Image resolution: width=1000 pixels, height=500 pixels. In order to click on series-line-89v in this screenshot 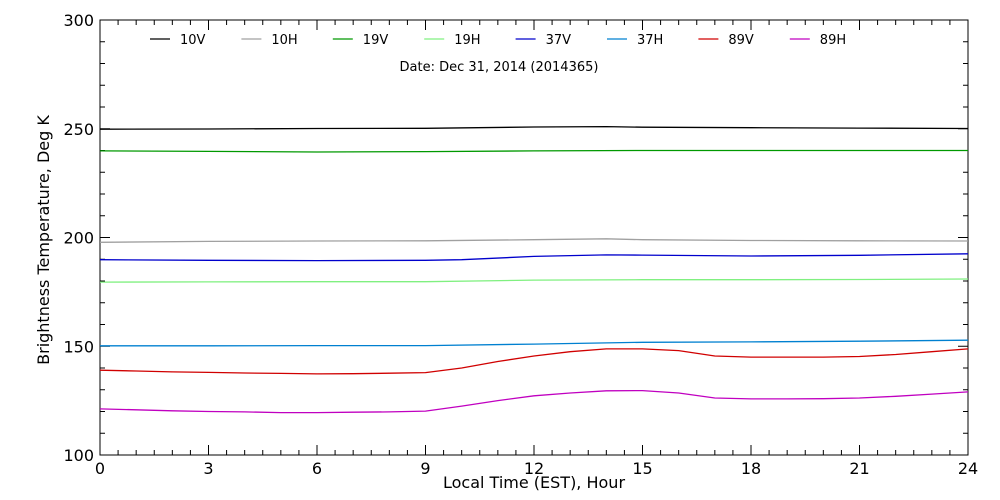, I will do `click(534, 361)`.